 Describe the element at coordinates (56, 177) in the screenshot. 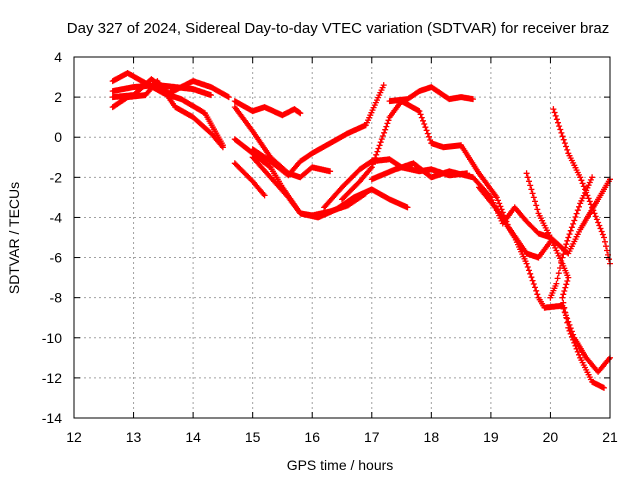

I see `y-tick-label: -2` at that location.